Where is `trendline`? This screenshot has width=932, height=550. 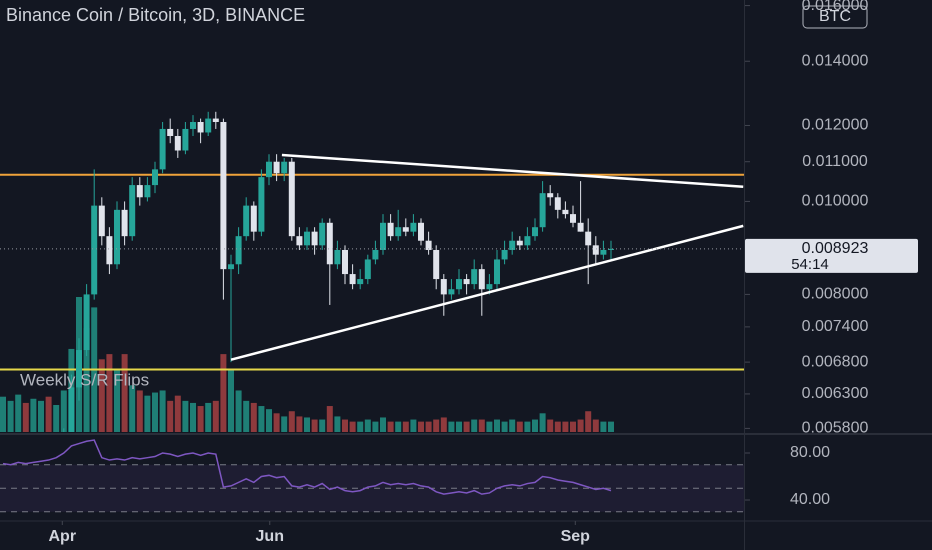 trendline is located at coordinates (487, 292).